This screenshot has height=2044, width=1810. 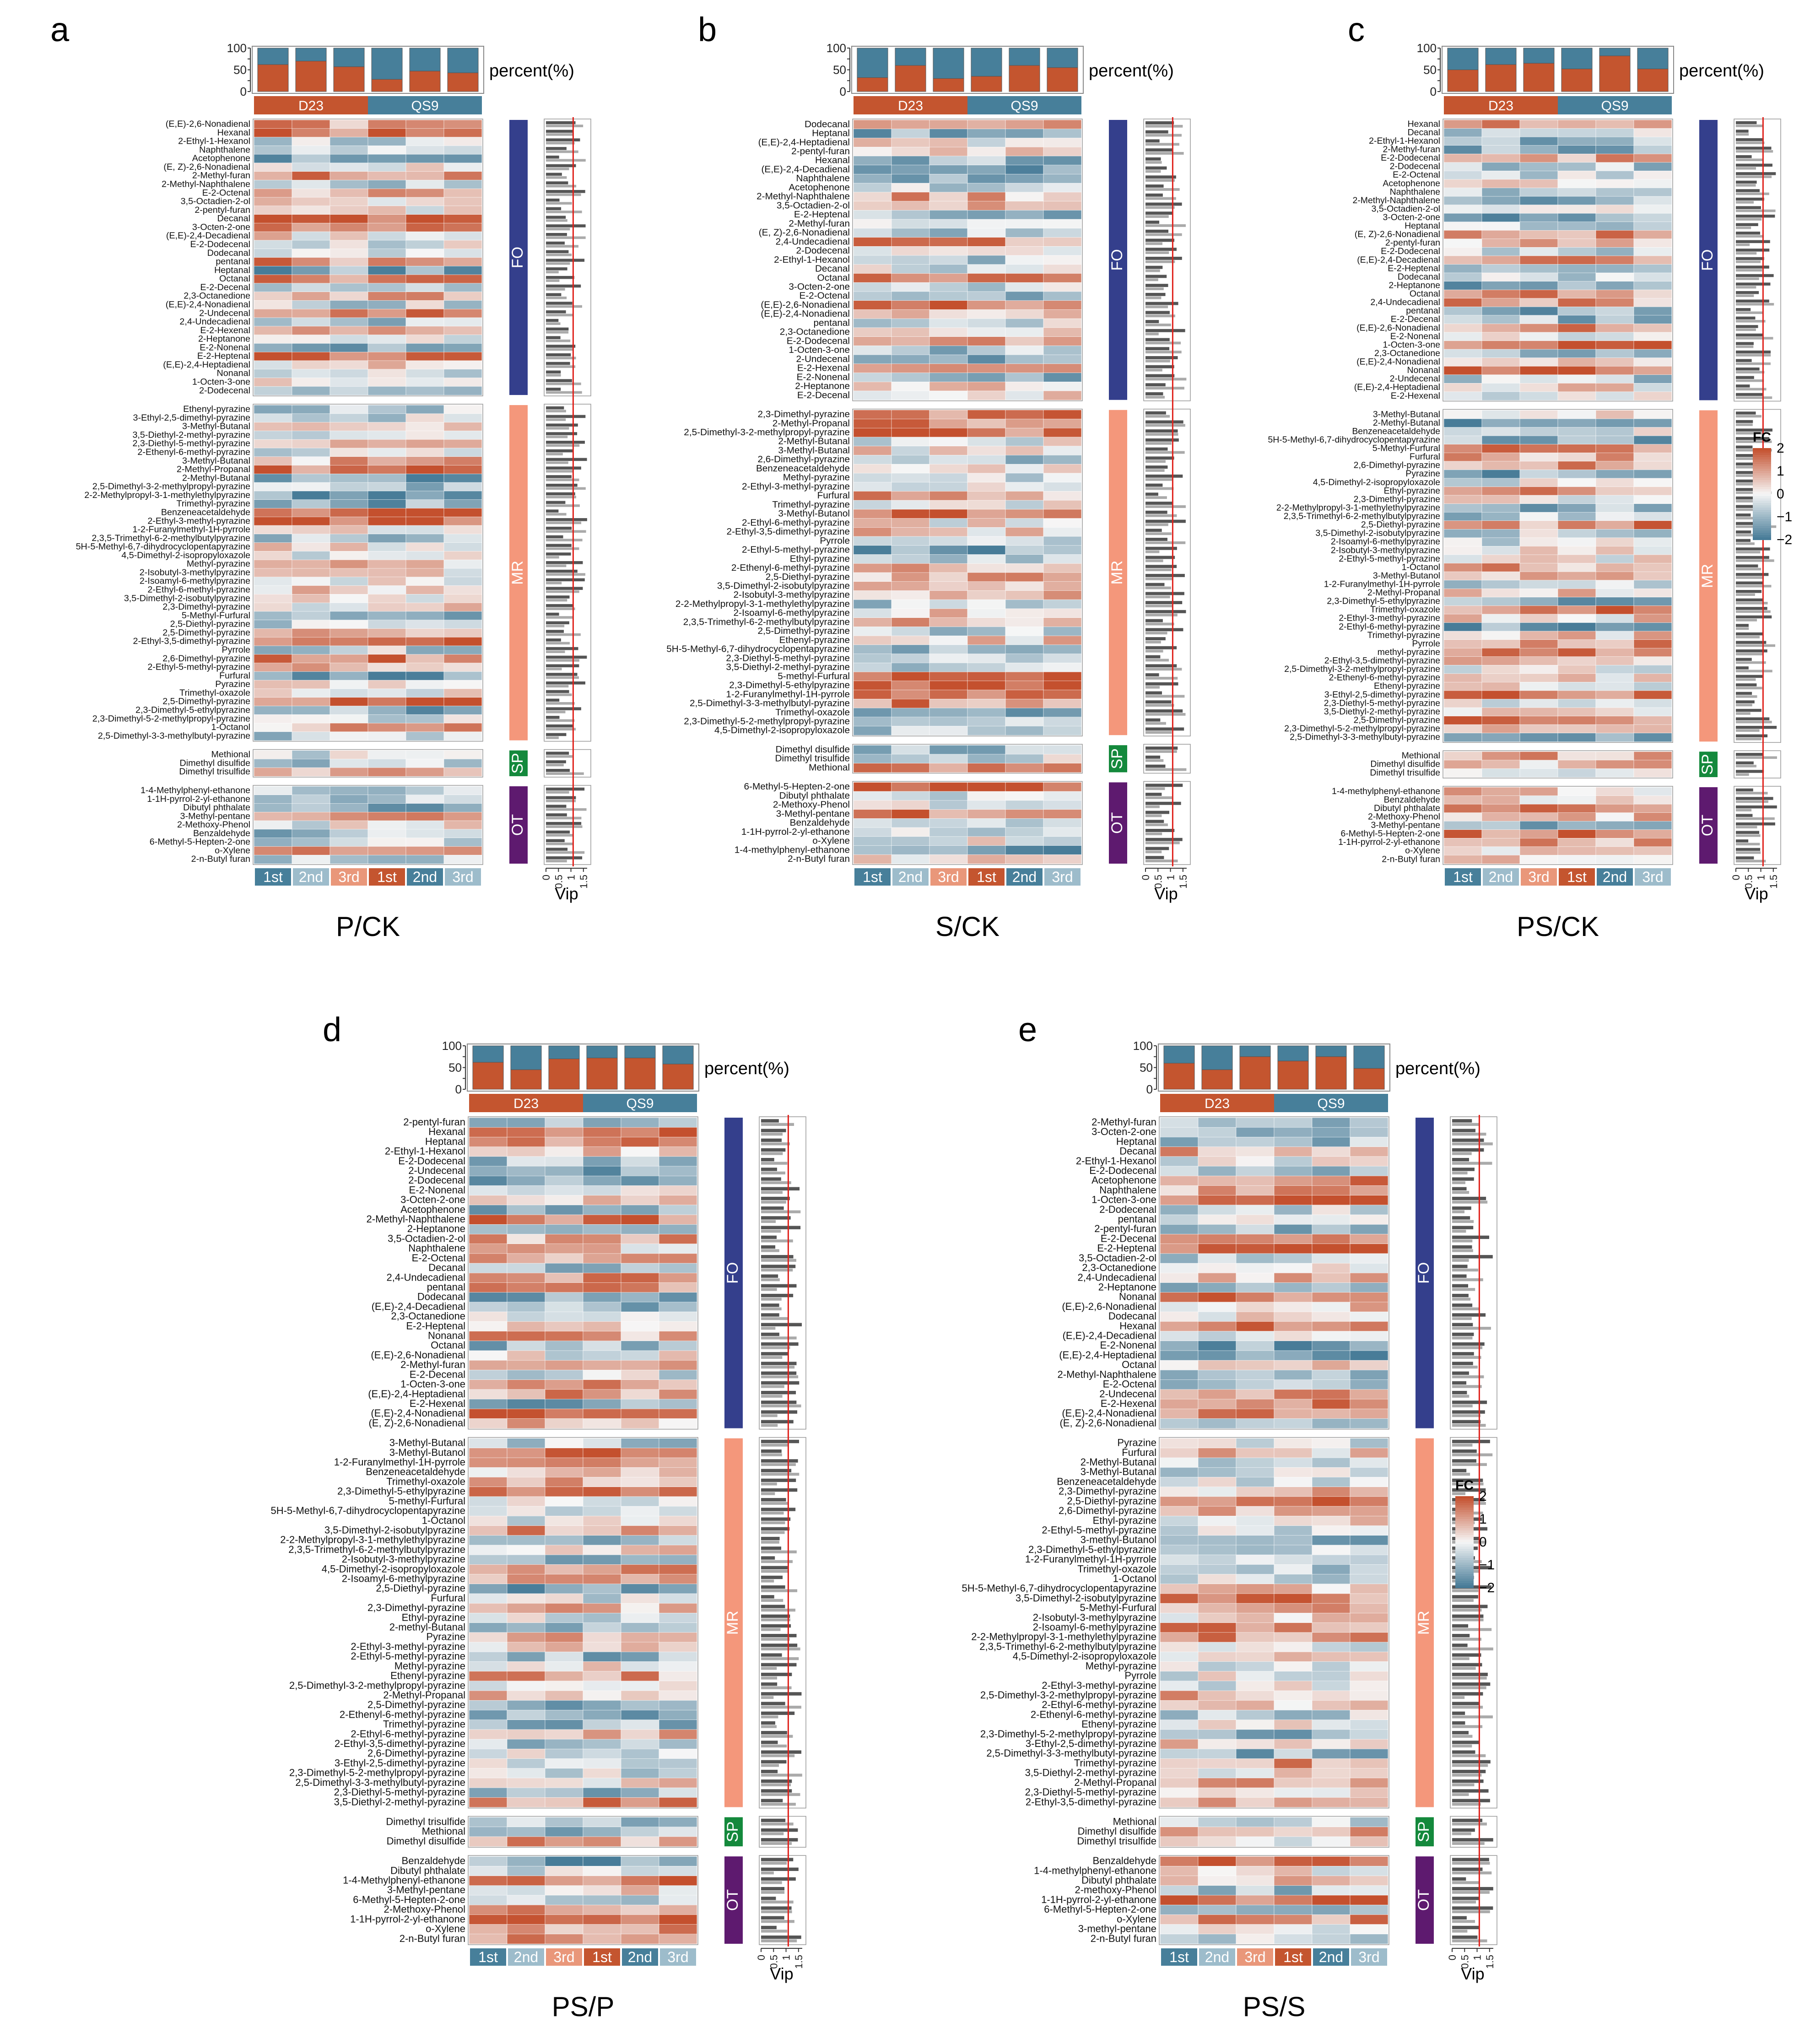 What do you see at coordinates (232, 270) in the screenshot?
I see `compound-label: Heptanal` at bounding box center [232, 270].